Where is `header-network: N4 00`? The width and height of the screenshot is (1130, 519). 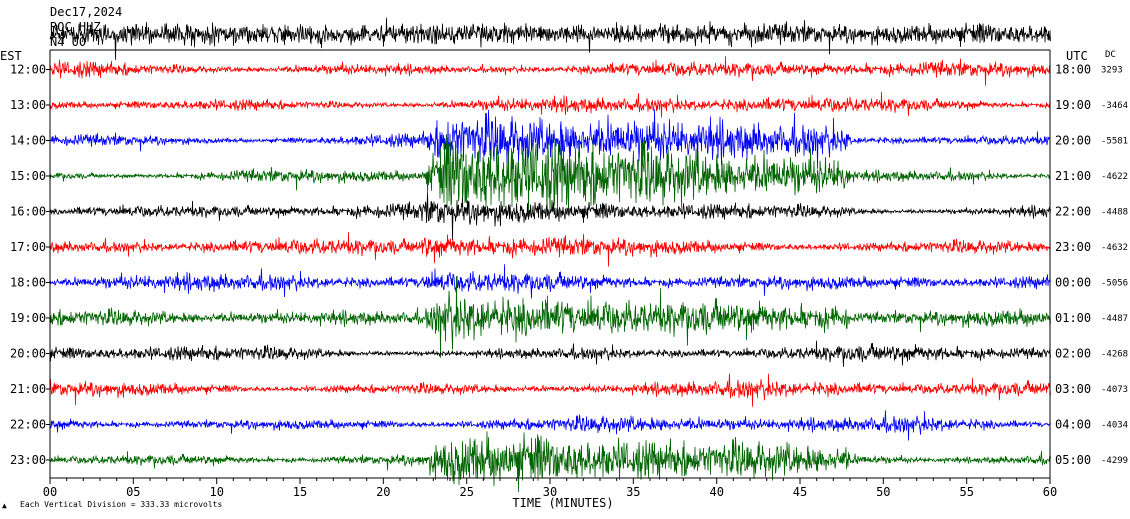 header-network: N4 00 is located at coordinates (68, 42).